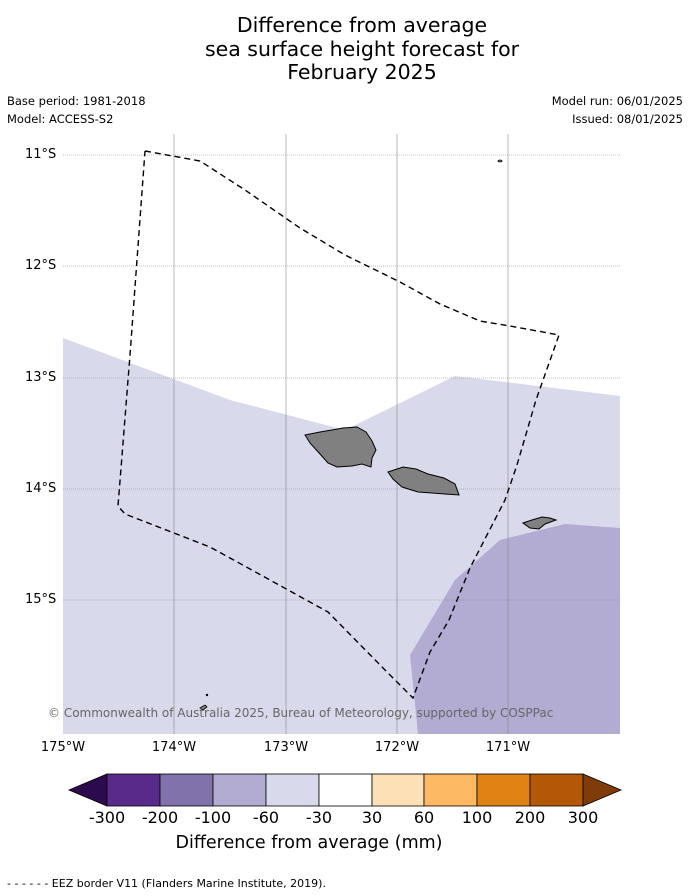 Image resolution: width=690 pixels, height=896 pixels. I want to click on lat-label-13s: 13°S, so click(41, 377).